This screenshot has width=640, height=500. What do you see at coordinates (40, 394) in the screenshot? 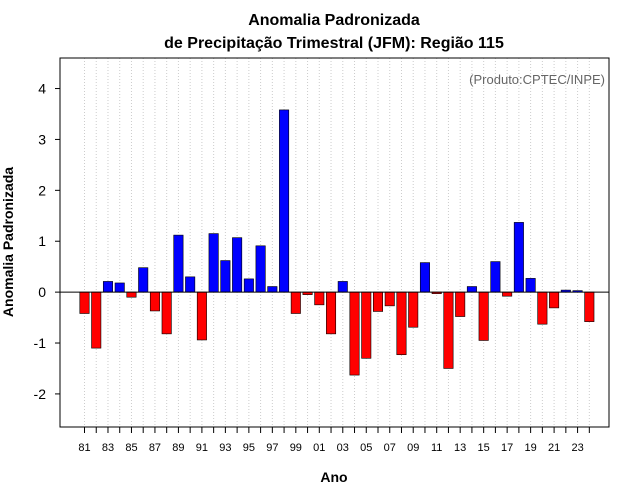
I see `y-tick-label: -2` at bounding box center [40, 394].